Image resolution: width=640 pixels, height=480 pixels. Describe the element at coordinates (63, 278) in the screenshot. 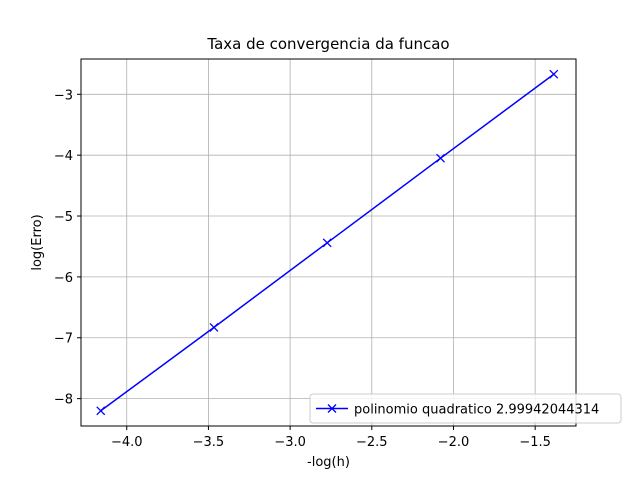

I see `y-tick-label: −6` at that location.